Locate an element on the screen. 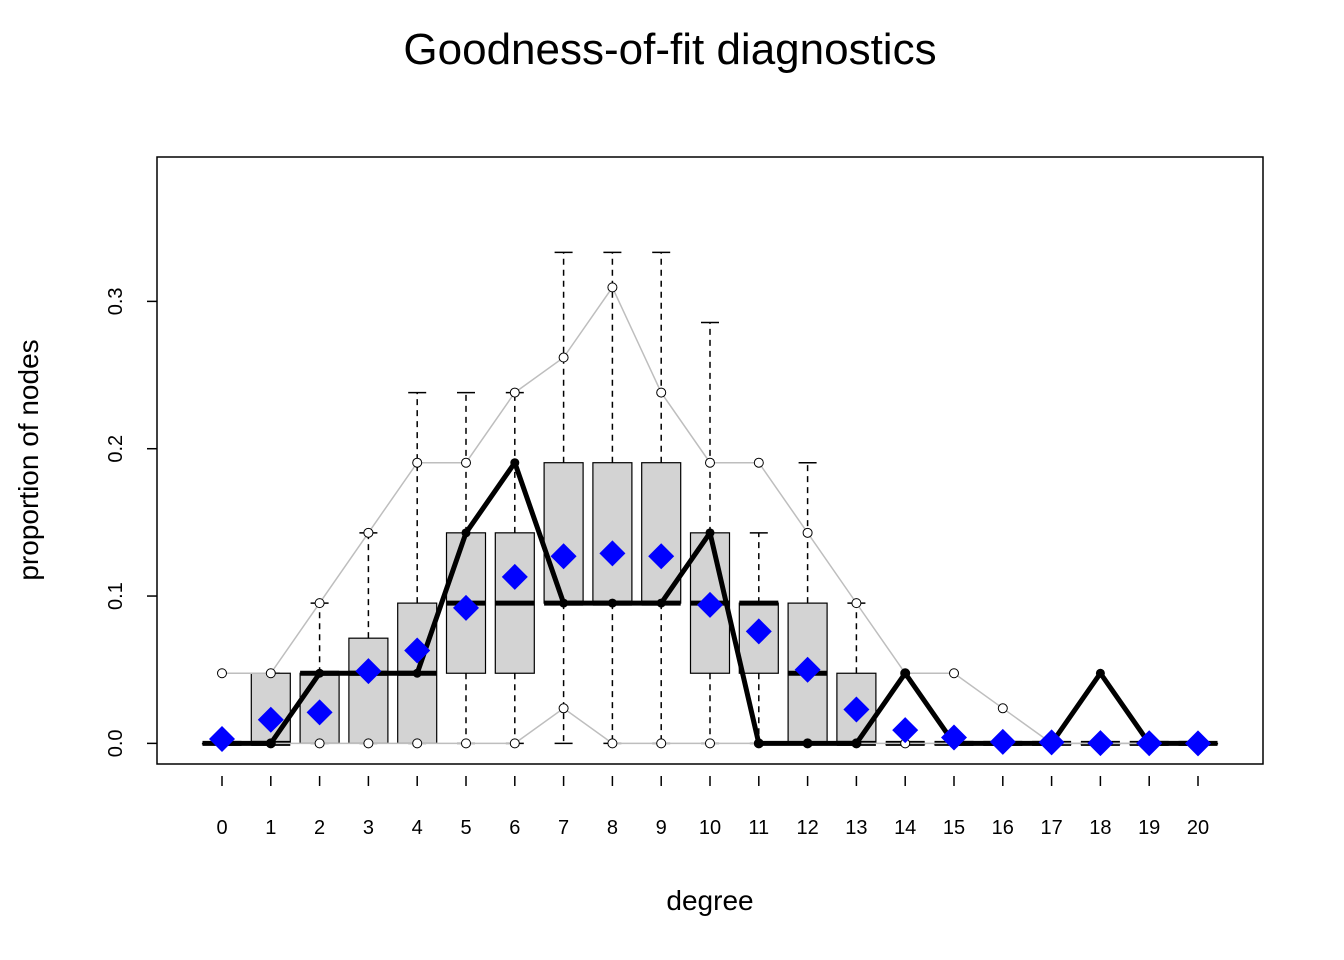  chart-title: Goodness-of-fit diagnostics is located at coordinates (669, 49).